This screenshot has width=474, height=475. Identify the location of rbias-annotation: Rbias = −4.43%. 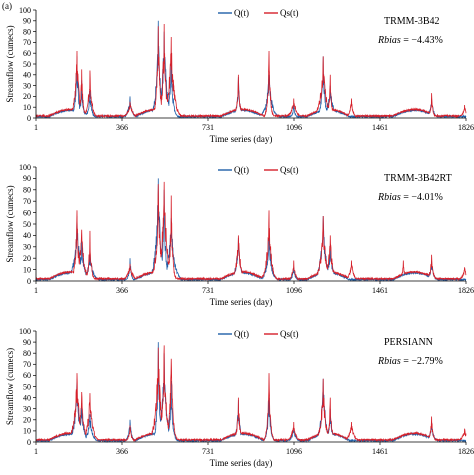
(410, 40).